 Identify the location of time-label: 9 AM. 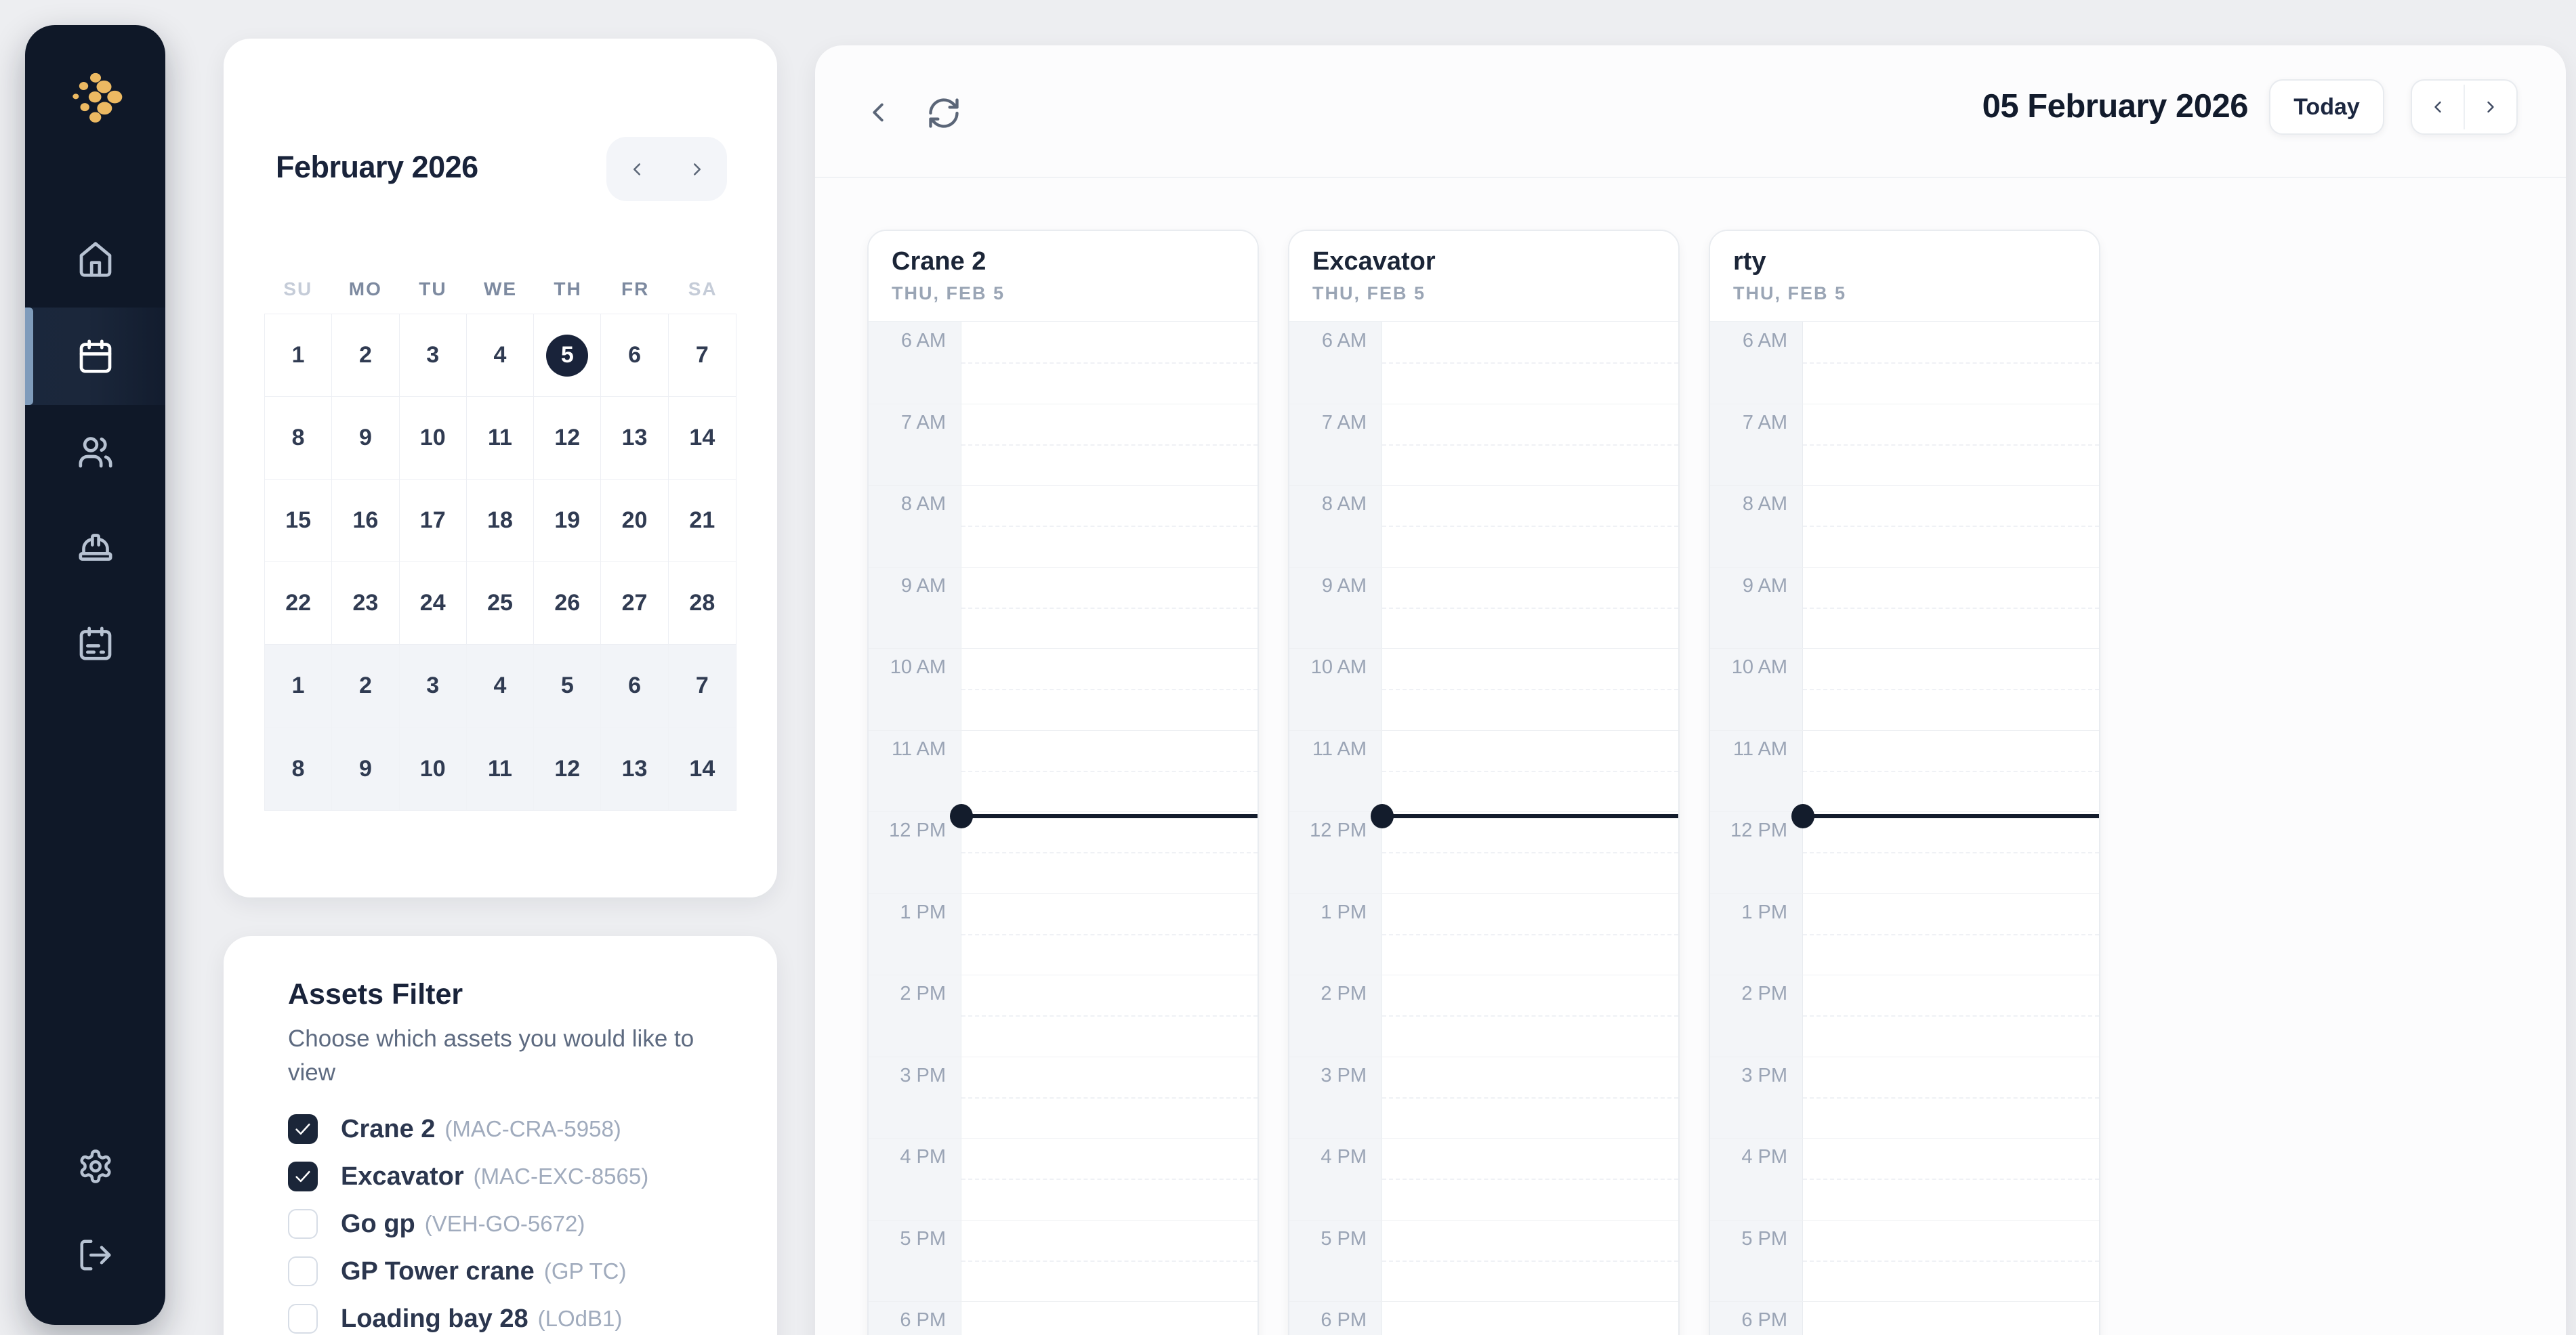
(1344, 586).